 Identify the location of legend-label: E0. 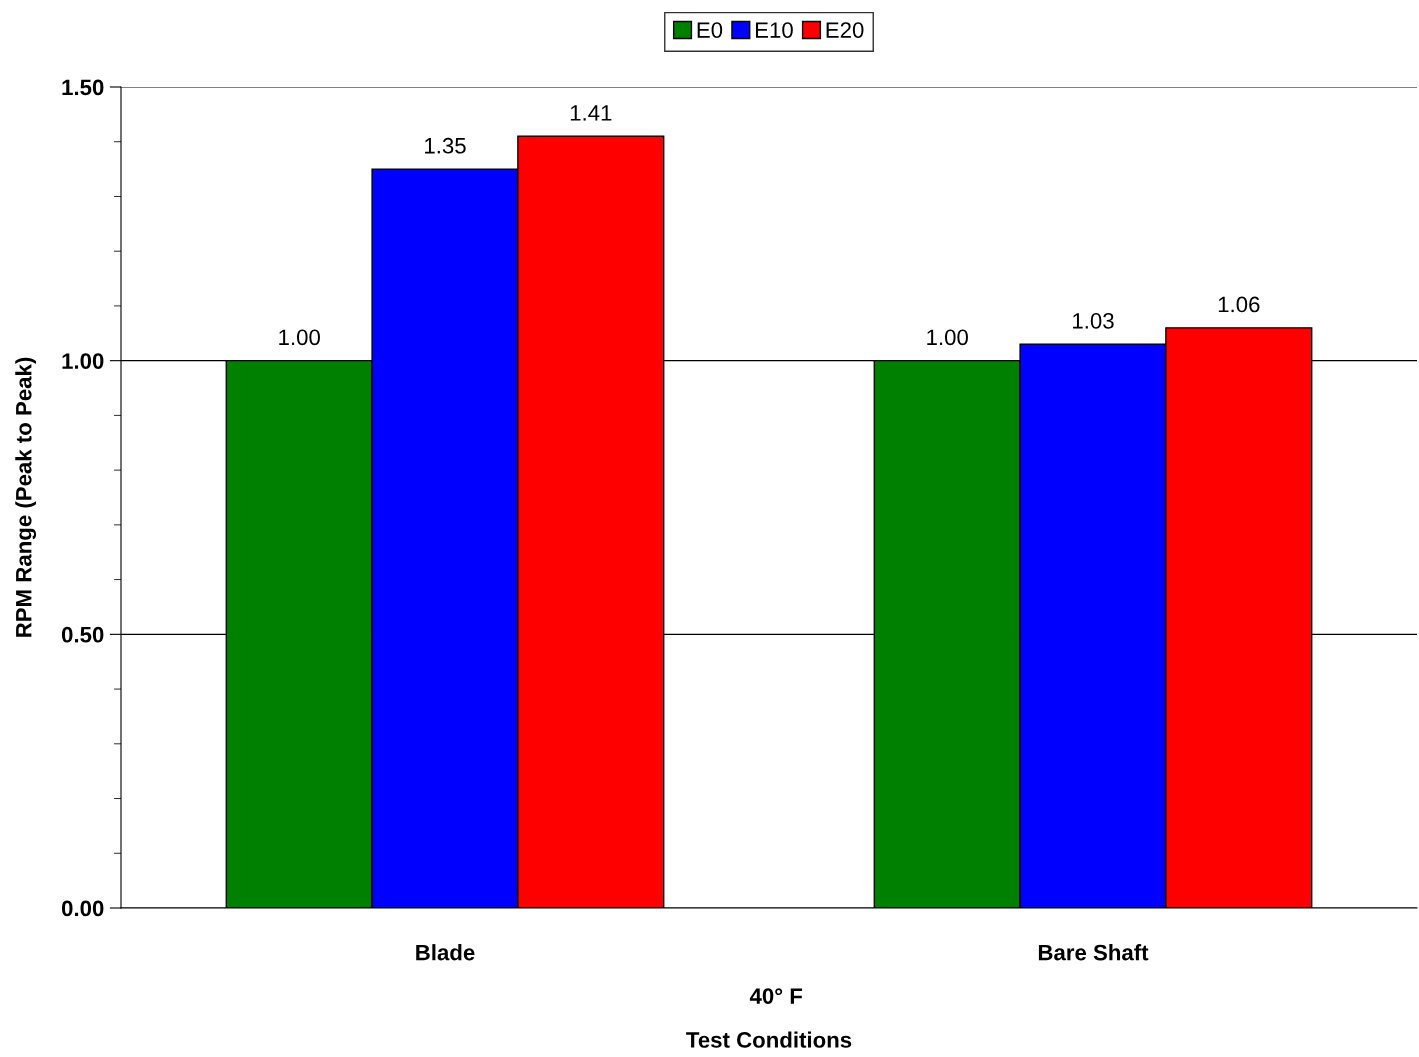
(710, 30).